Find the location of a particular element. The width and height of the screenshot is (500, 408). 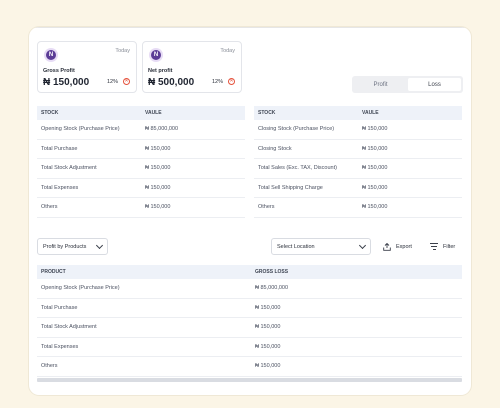

filter-icon is located at coordinates (434, 246).